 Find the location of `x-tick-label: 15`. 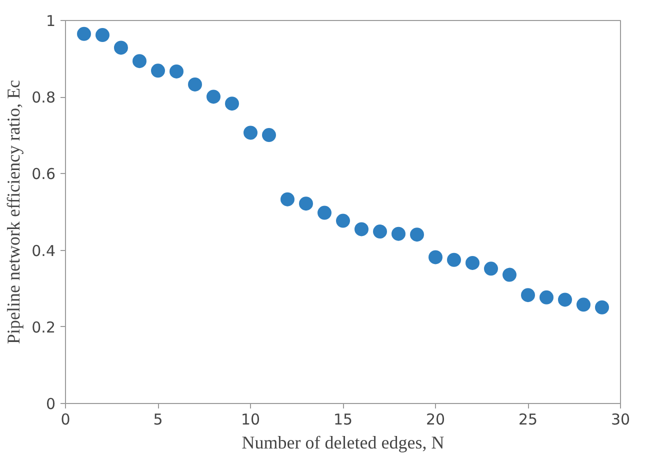

x-tick-label: 15 is located at coordinates (343, 419).